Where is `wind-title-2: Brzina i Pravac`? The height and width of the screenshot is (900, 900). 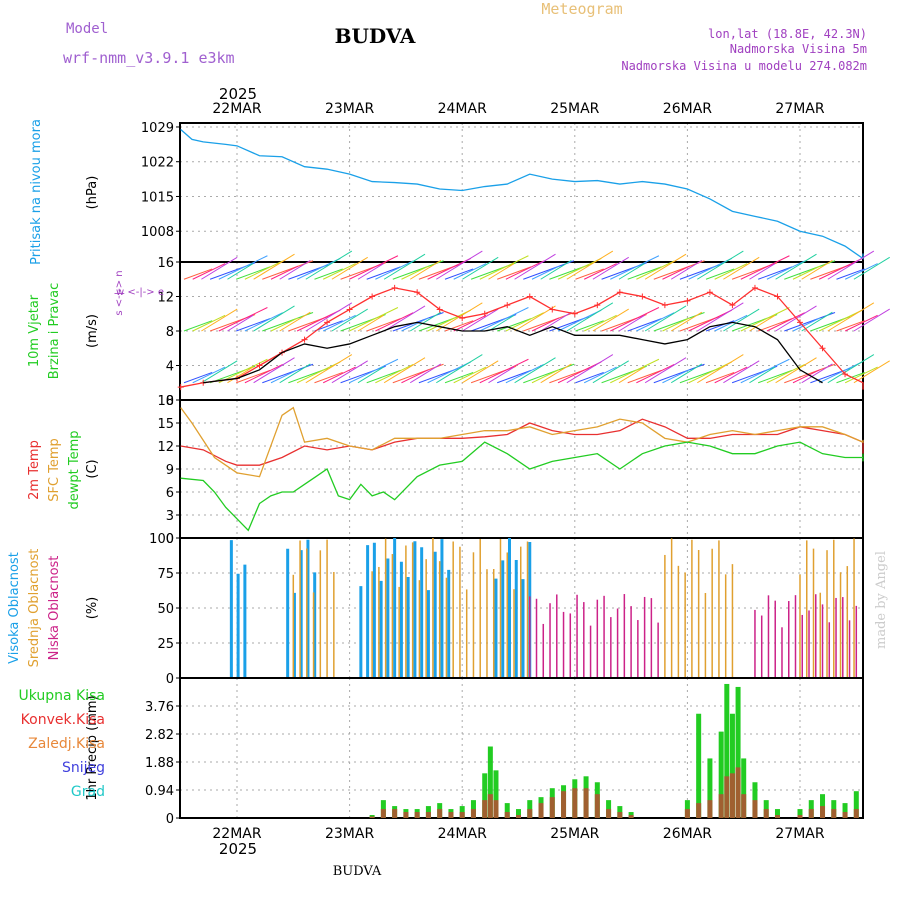 wind-title-2: Brzina i Pravac is located at coordinates (54, 331).